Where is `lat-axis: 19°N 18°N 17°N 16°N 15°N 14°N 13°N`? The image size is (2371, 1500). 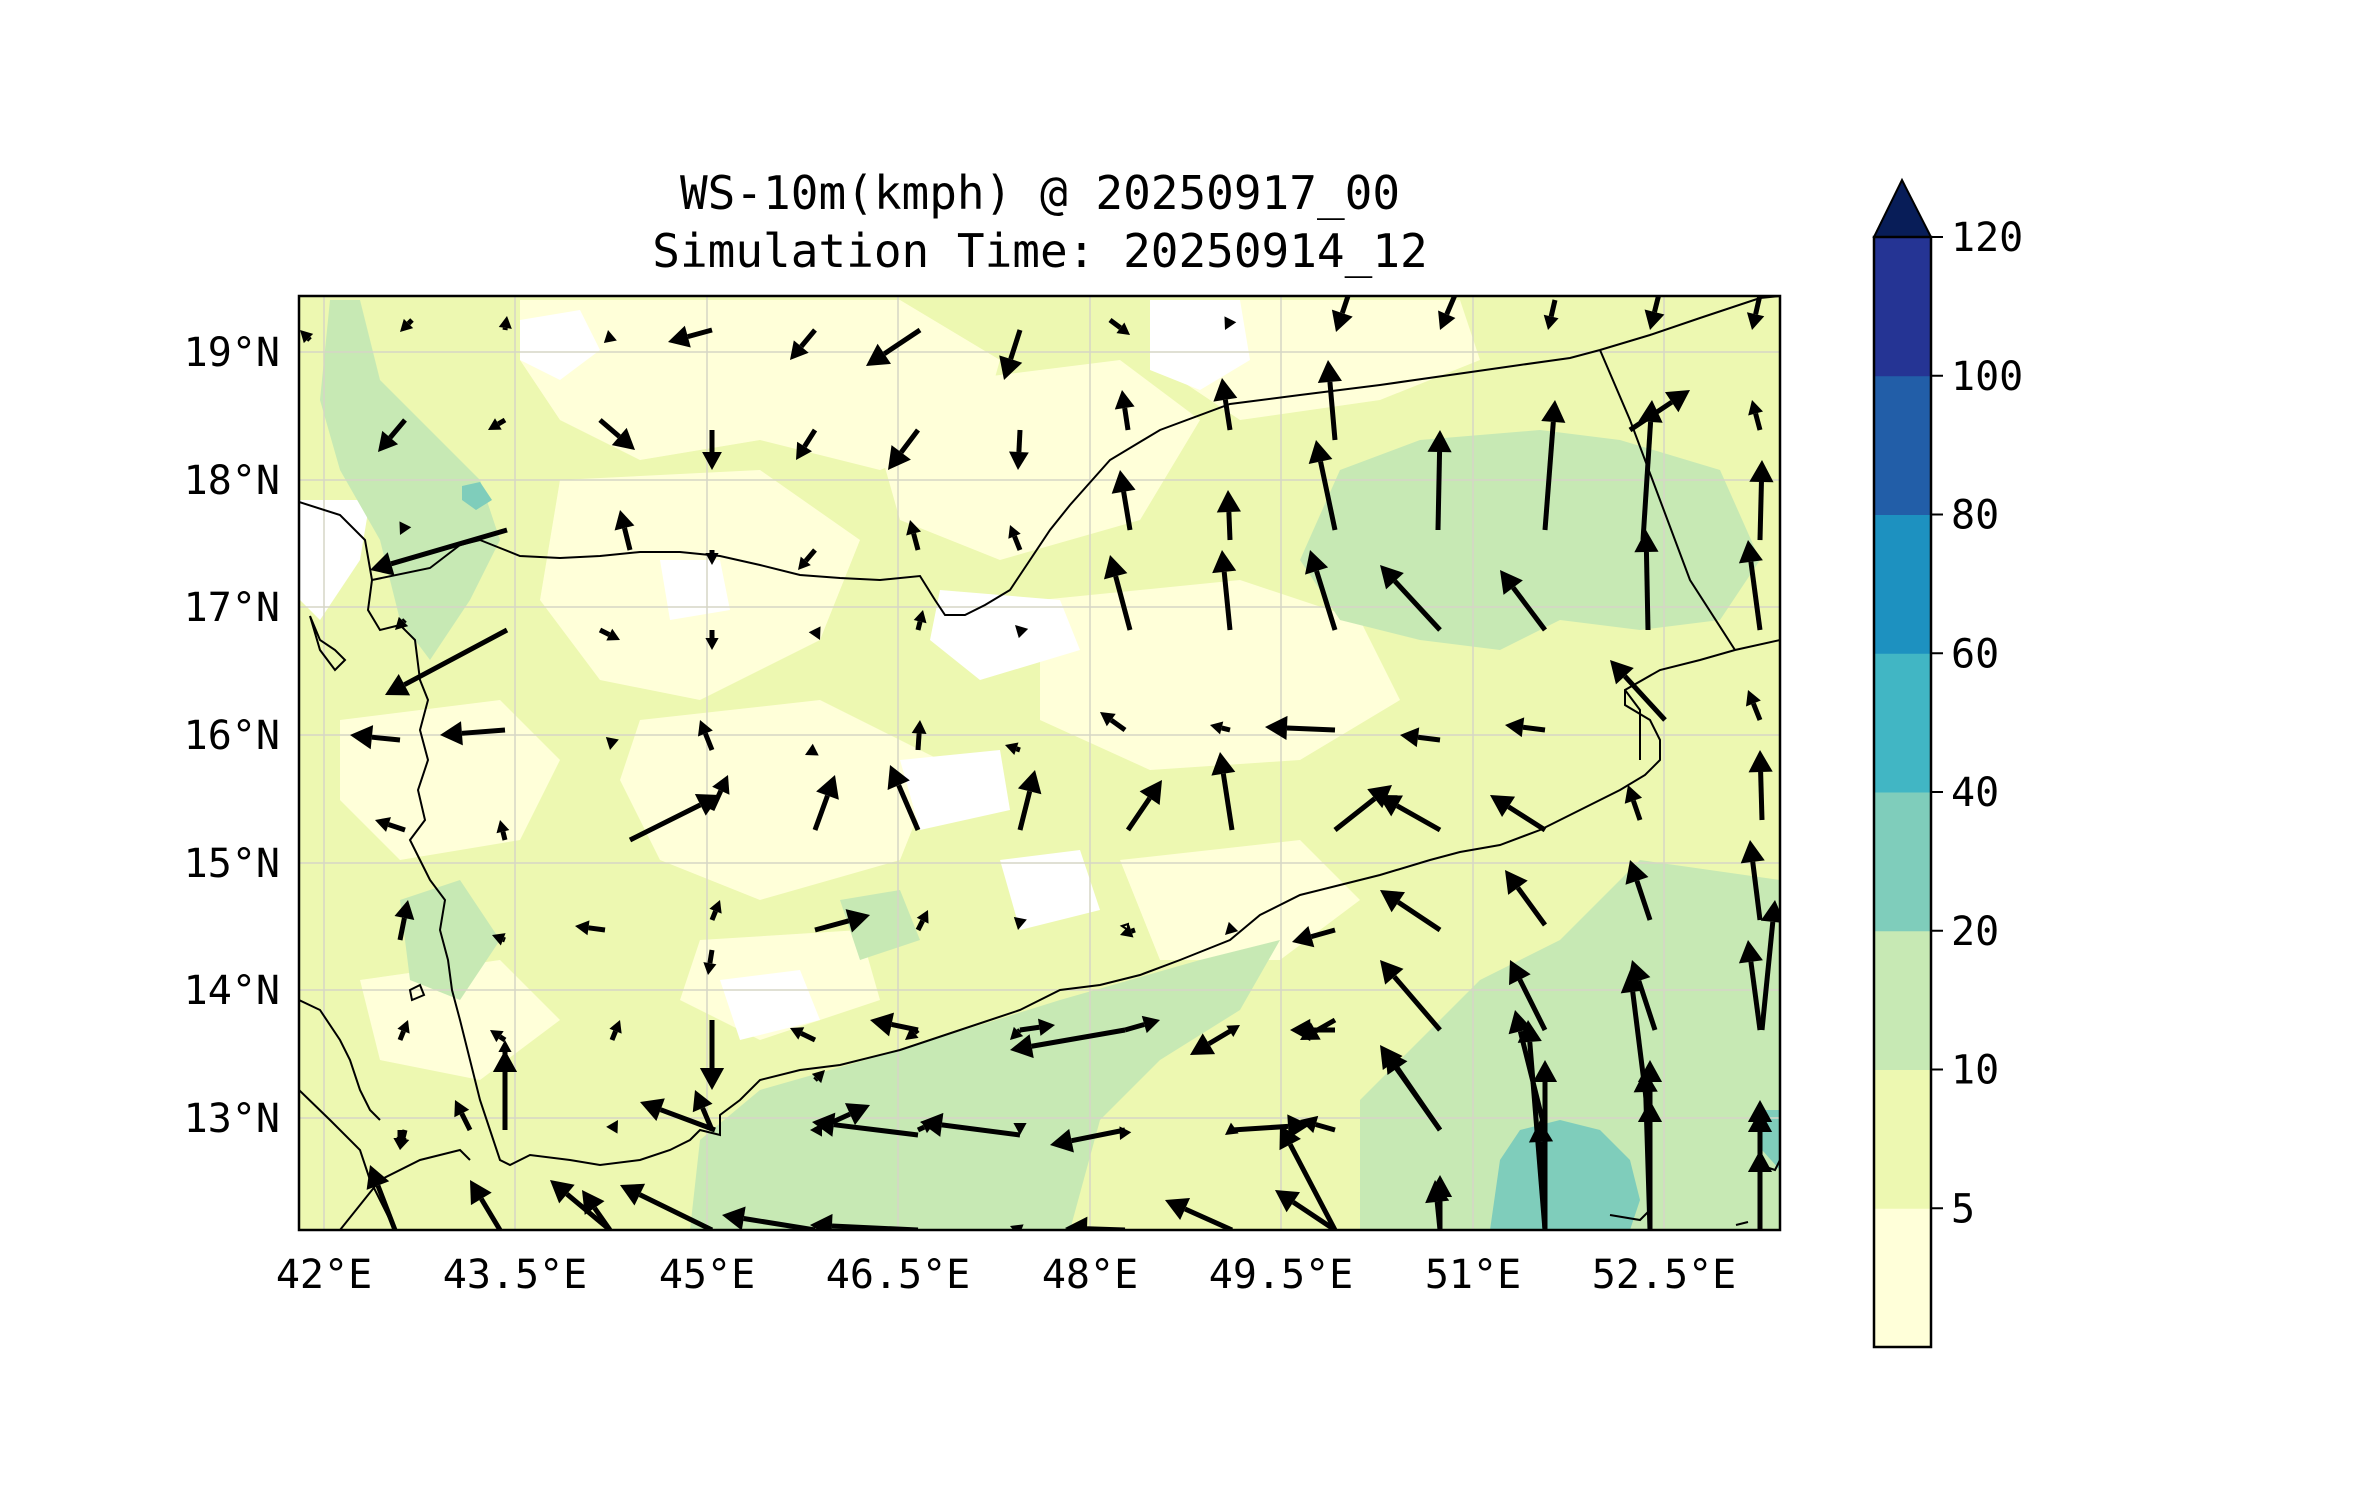
lat-axis: 19°N 18°N 17°N 16°N 15°N 14°N 13°N is located at coordinates (232, 736).